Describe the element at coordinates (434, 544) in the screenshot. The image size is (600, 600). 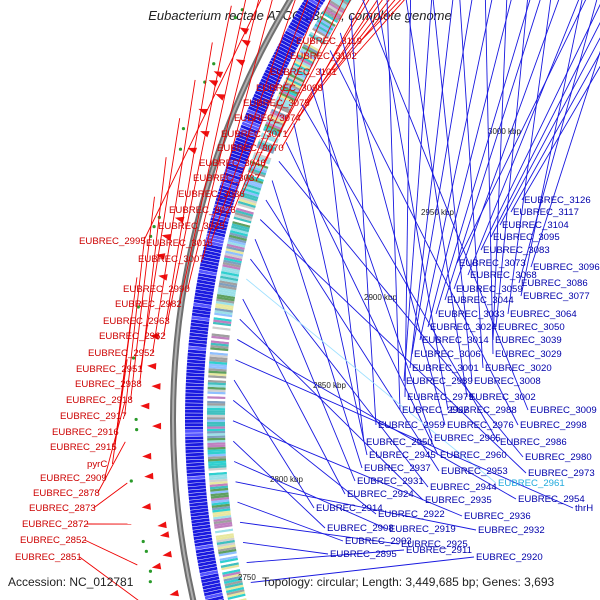
I see `gene-label-right: EUBREC_2925` at that location.